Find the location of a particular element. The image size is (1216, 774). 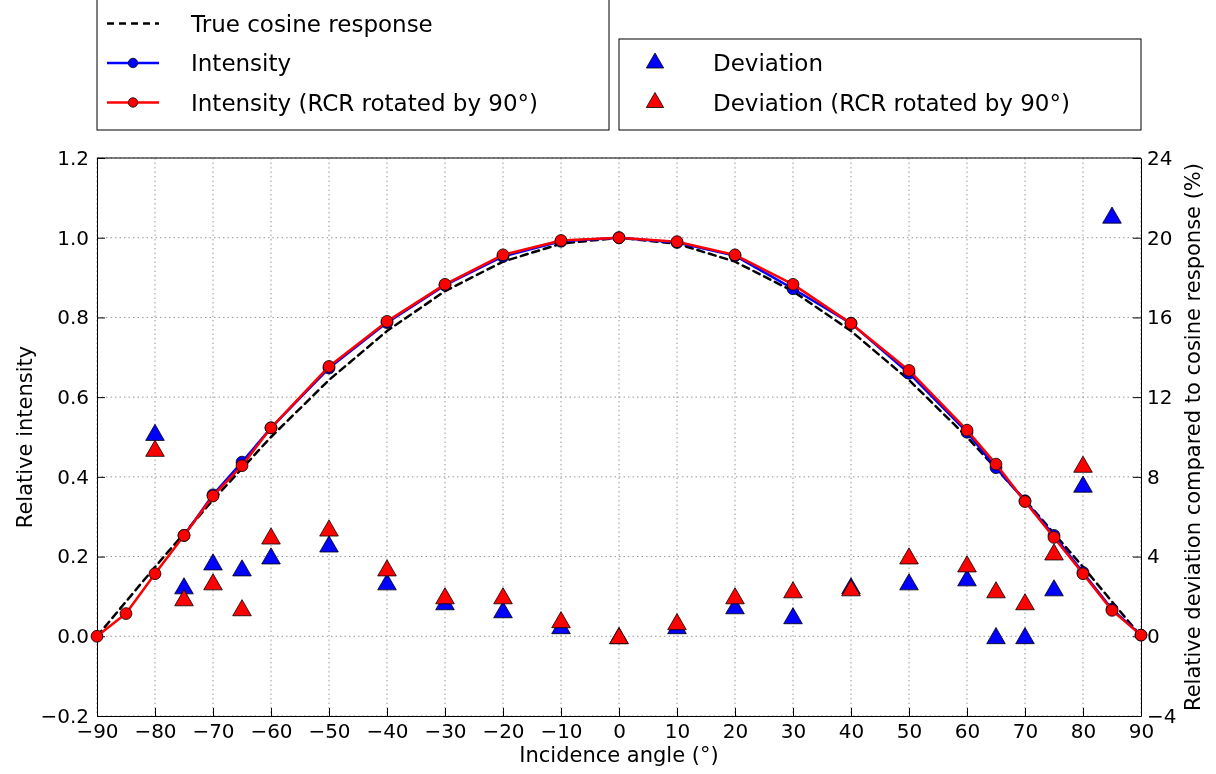

legend-label: Deviation (RCR rotated by 90°) is located at coordinates (891, 102).